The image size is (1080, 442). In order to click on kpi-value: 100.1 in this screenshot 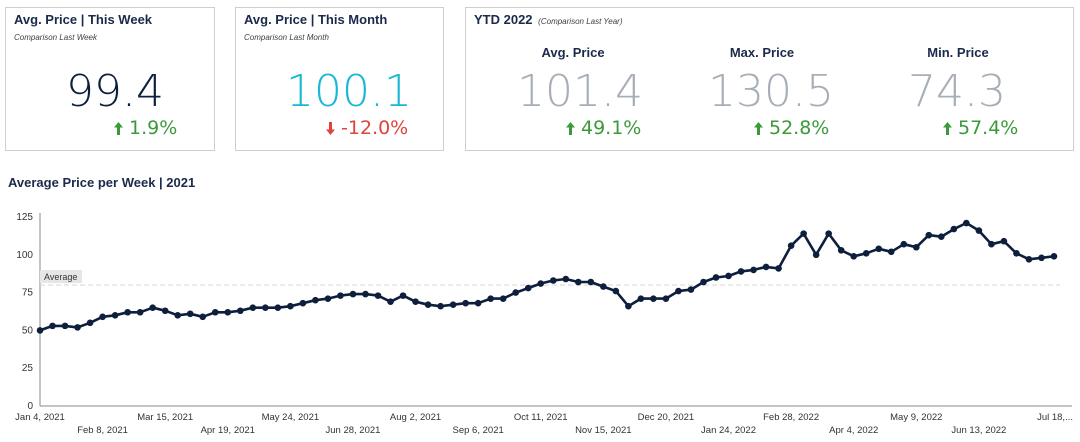, I will do `click(349, 91)`.